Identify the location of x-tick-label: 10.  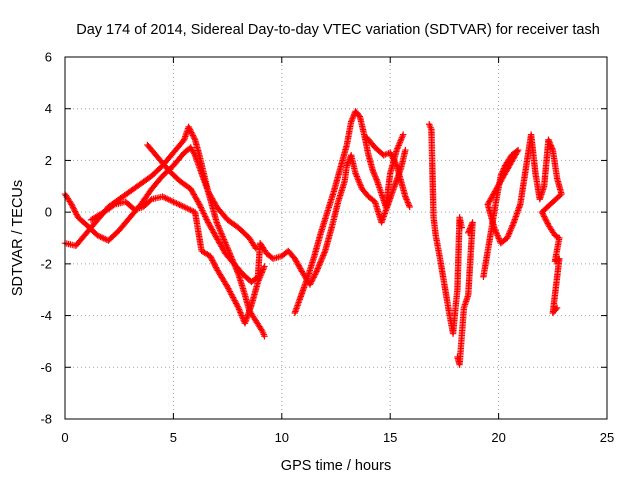
(282, 437).